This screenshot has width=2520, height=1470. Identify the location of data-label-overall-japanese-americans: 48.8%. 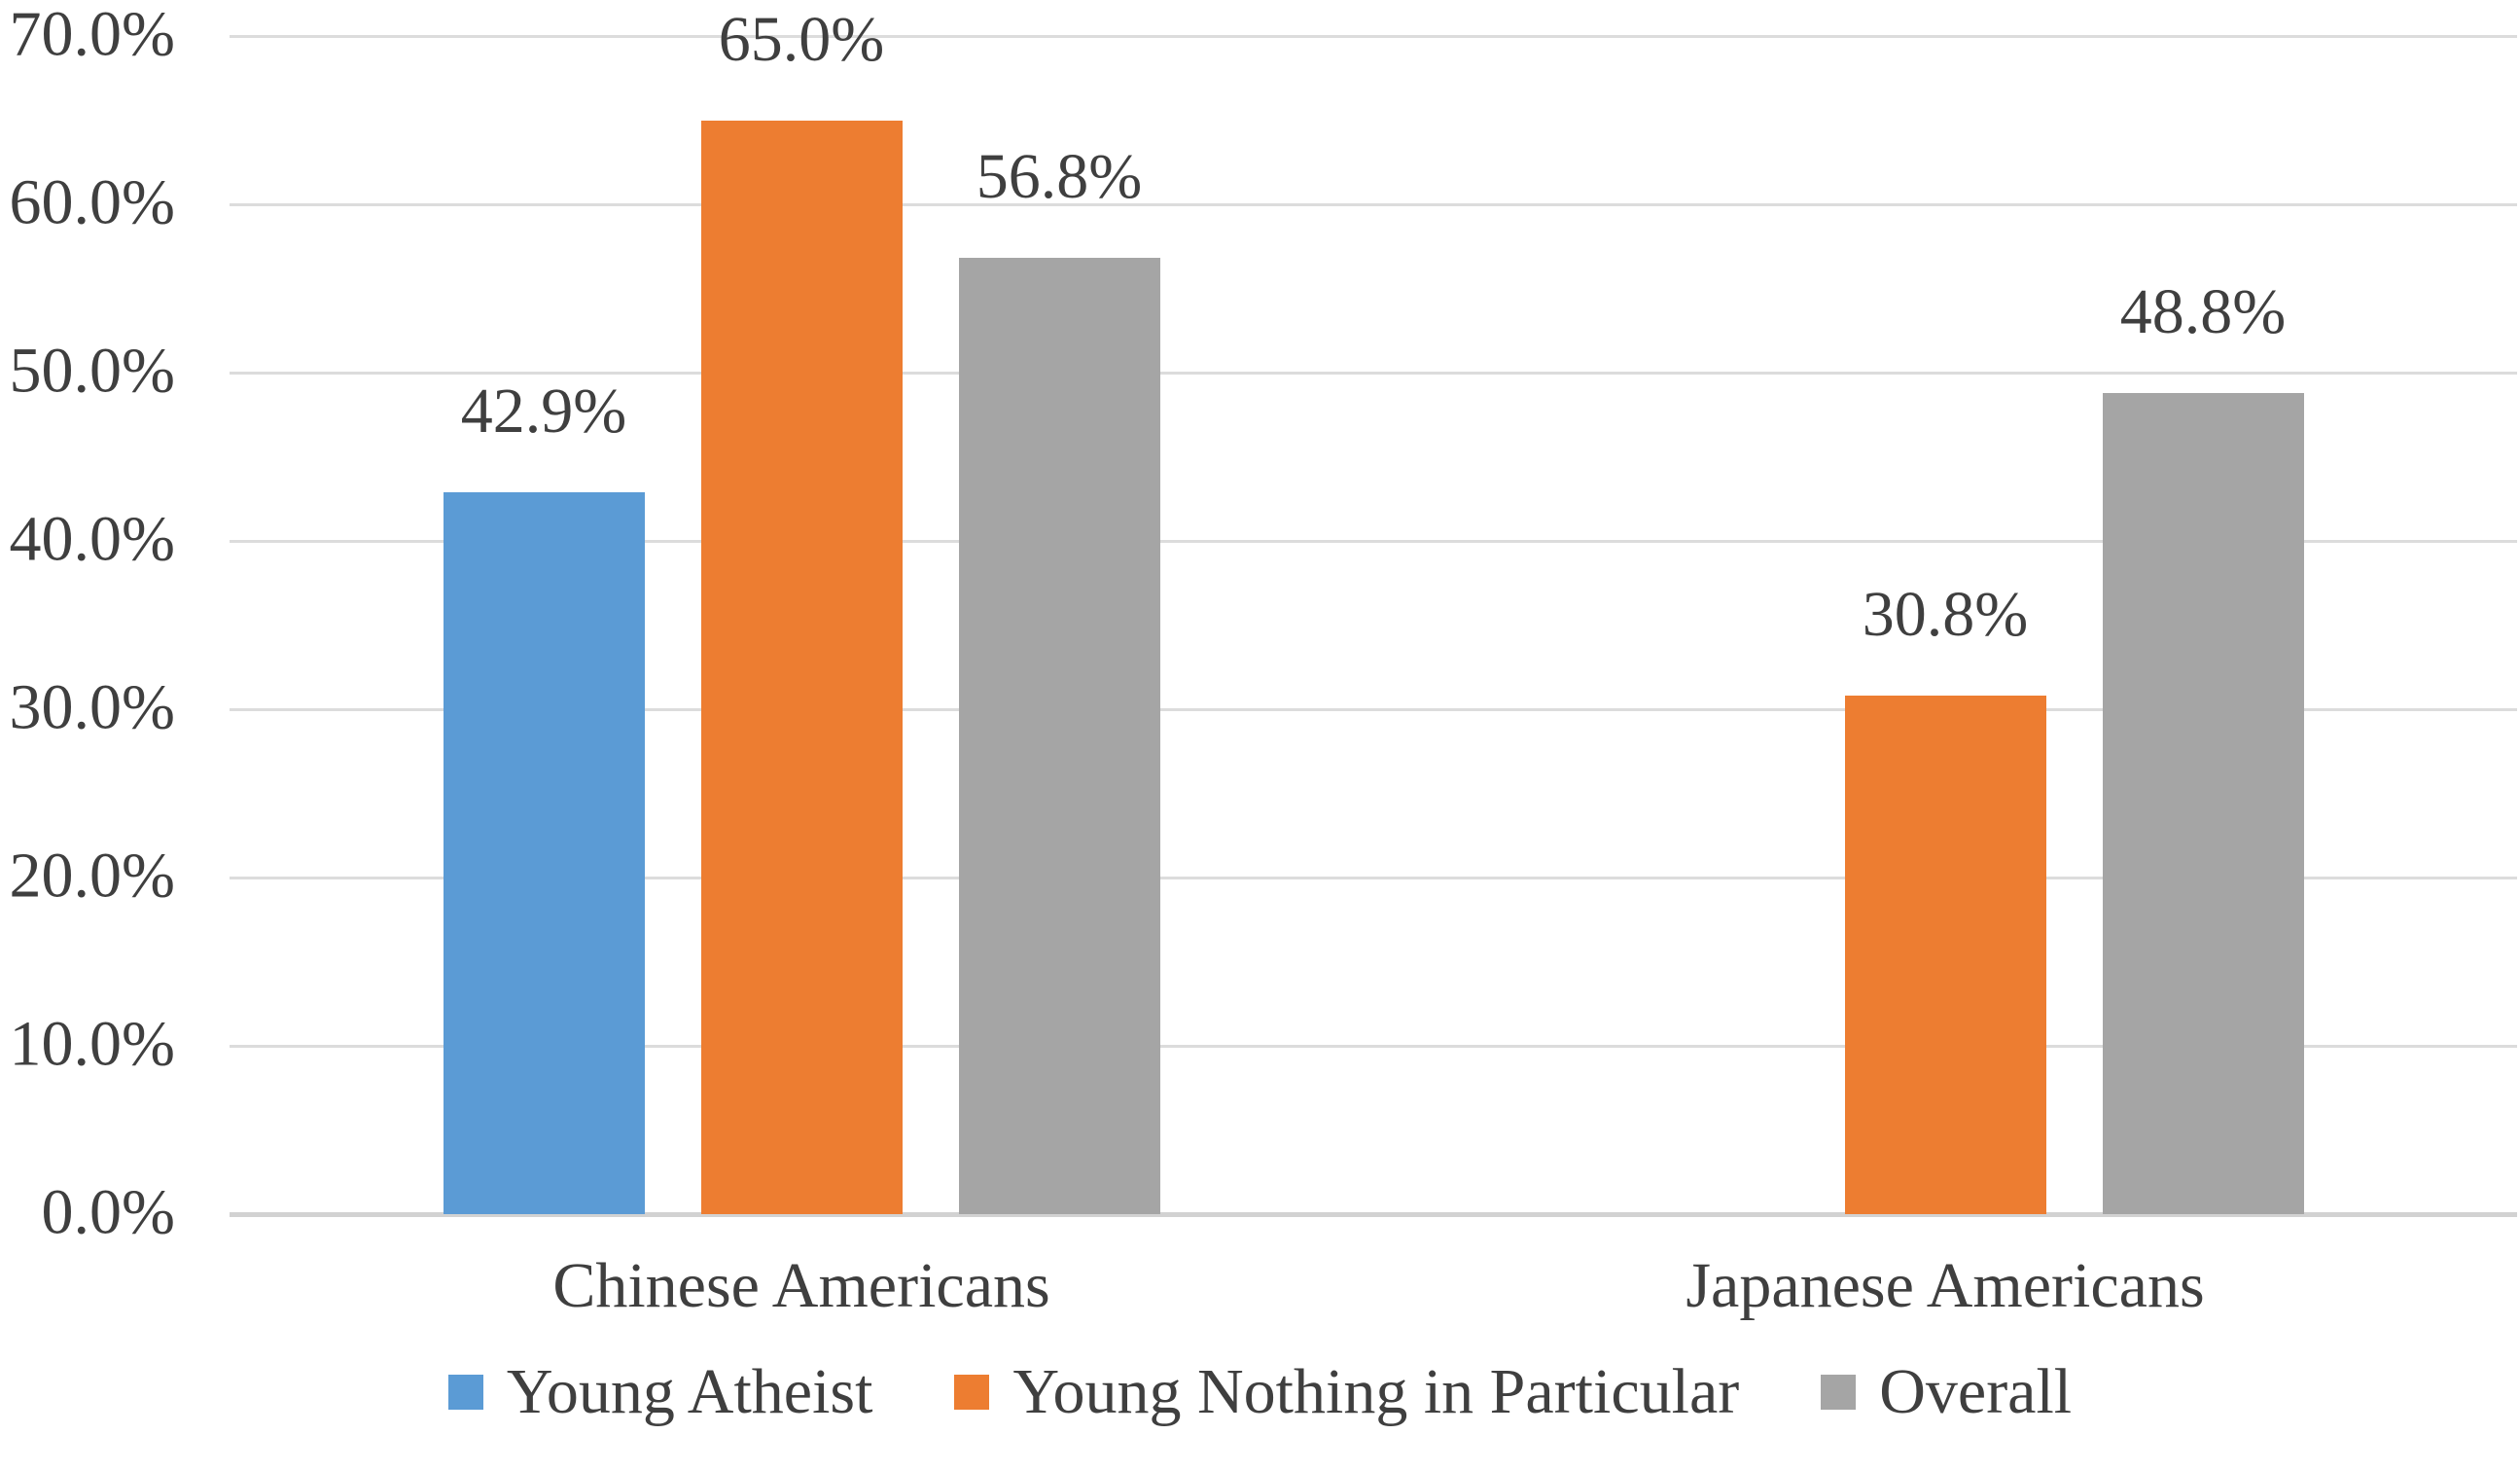
(2203, 311).